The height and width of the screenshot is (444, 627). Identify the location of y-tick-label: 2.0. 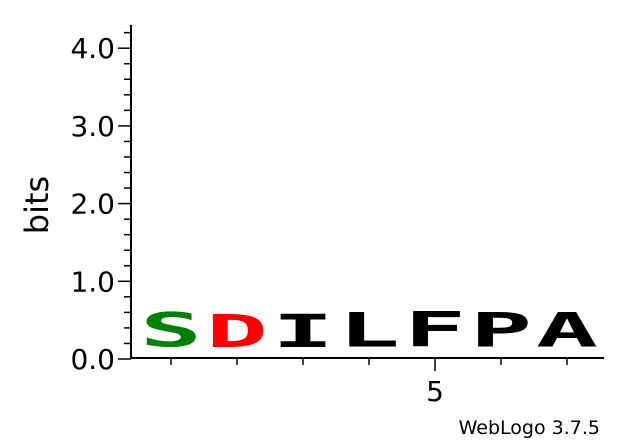
(92, 204).